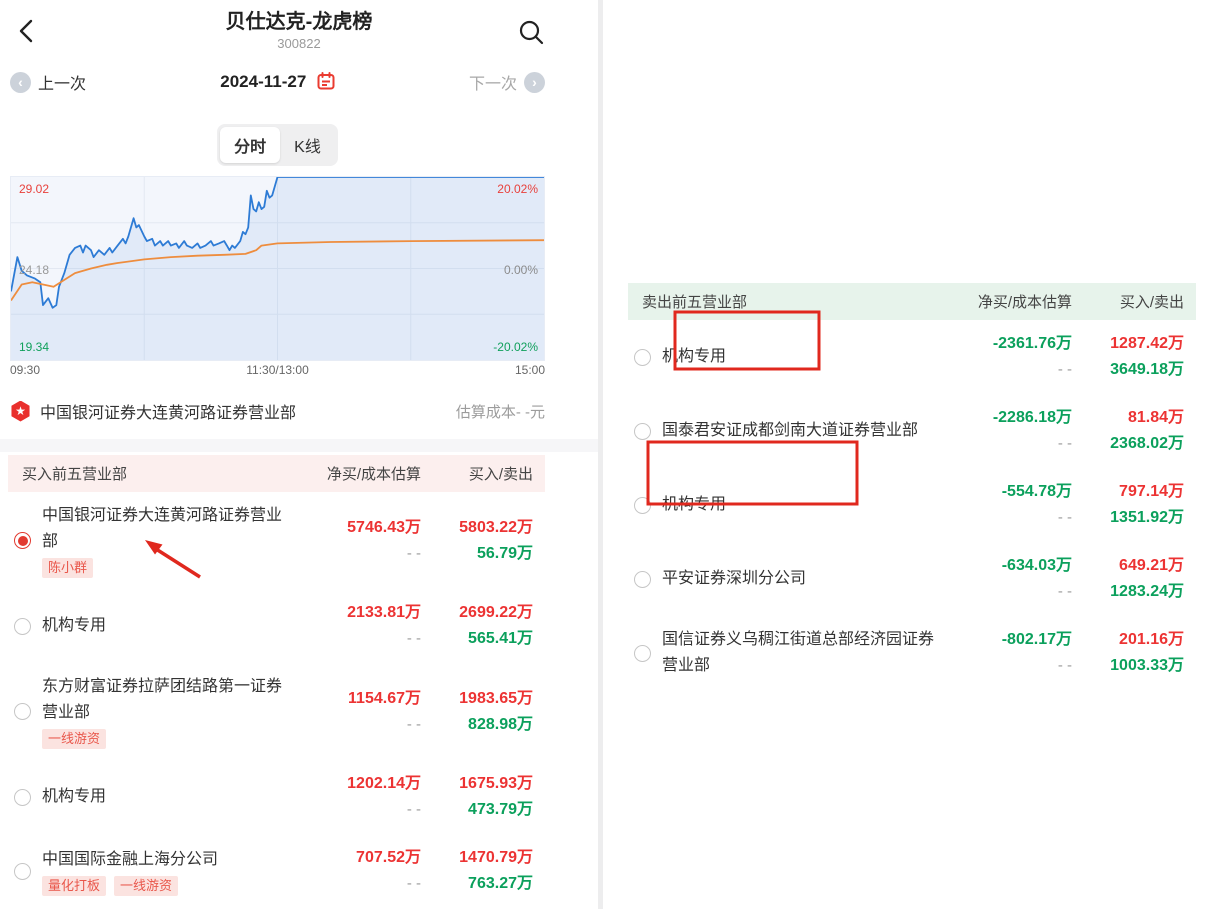 The height and width of the screenshot is (909, 1208). What do you see at coordinates (500, 474) in the screenshot?
I see `buy-header-buysell: 买入/卖出` at bounding box center [500, 474].